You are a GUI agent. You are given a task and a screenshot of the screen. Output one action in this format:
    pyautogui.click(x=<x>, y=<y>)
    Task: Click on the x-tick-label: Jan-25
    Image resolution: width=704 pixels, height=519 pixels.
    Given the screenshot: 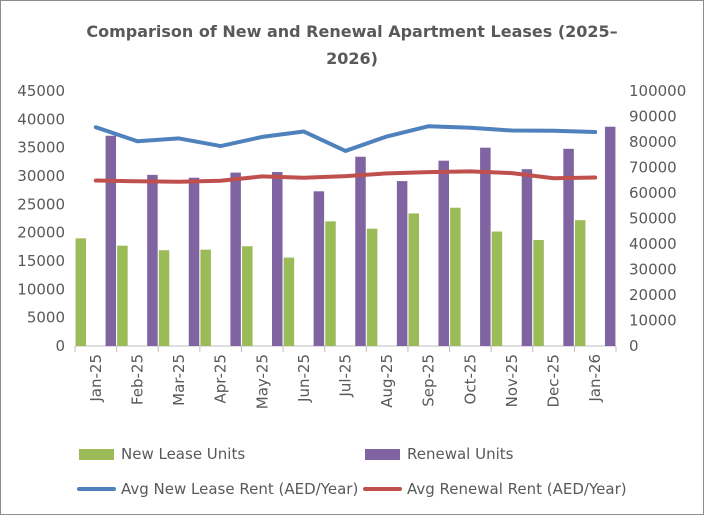 What is the action you would take?
    pyautogui.click(x=96, y=378)
    